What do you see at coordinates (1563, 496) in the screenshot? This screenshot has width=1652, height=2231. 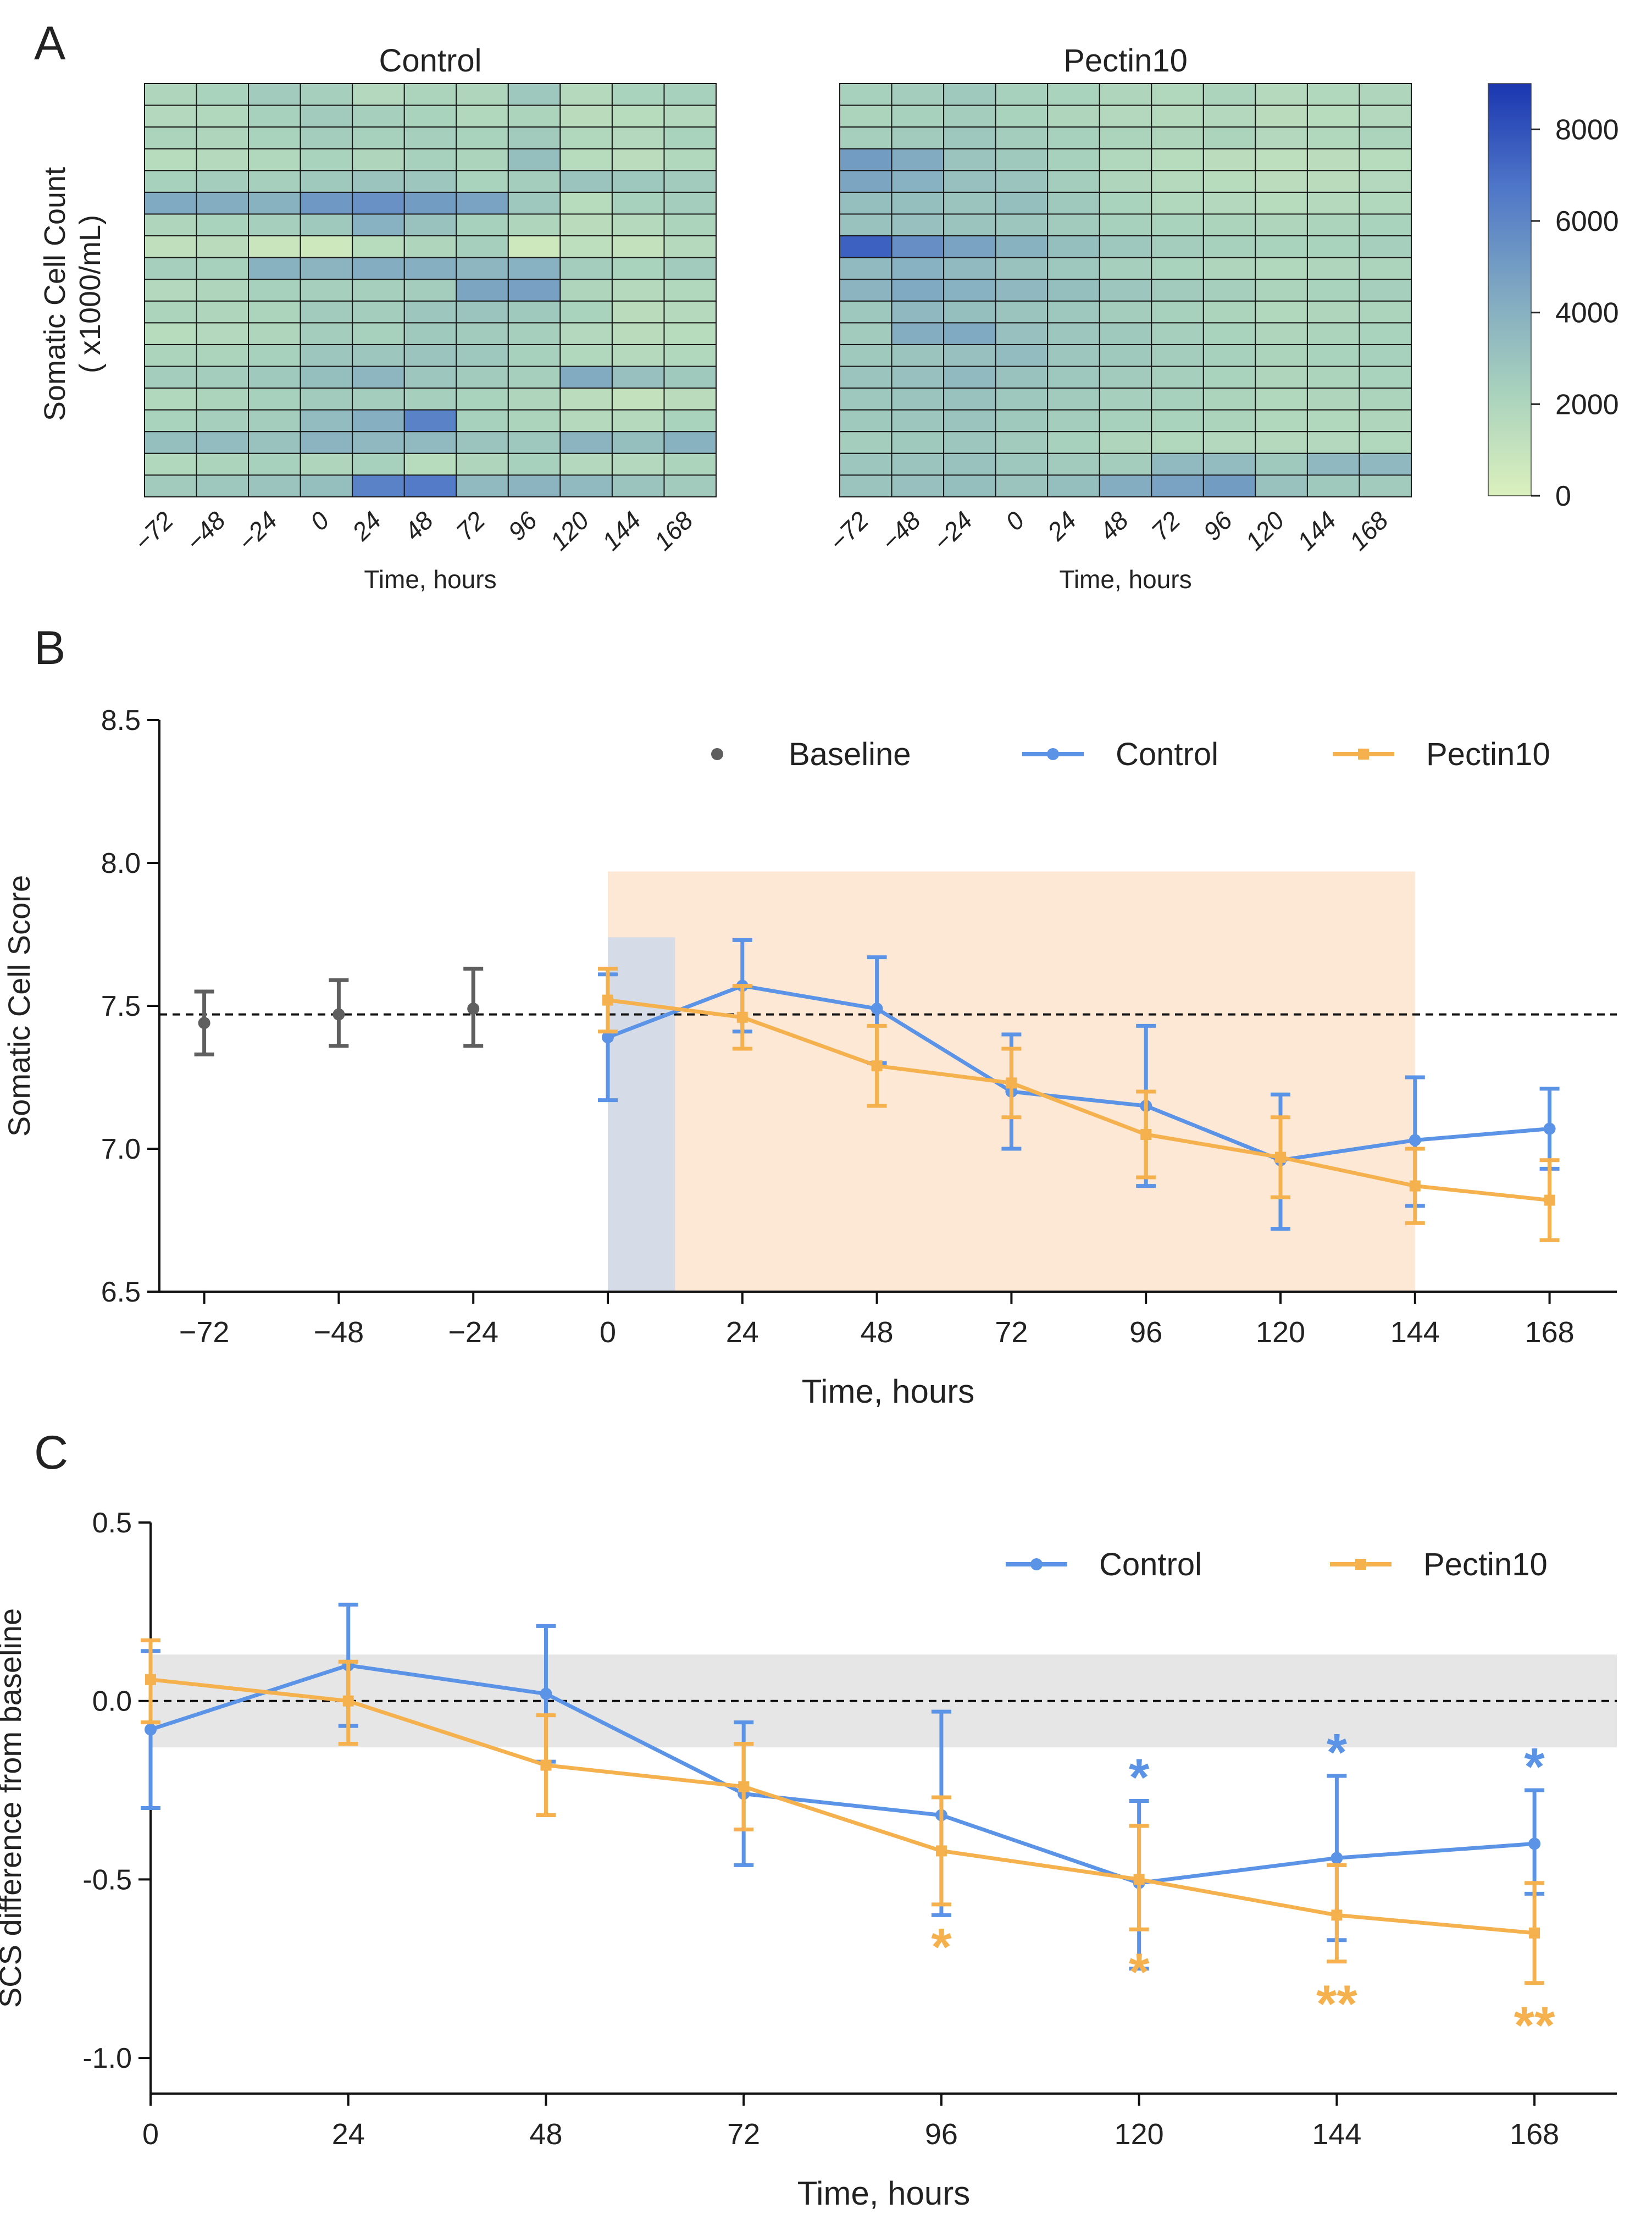 I see `colorbar-tick-label: 0` at bounding box center [1563, 496].